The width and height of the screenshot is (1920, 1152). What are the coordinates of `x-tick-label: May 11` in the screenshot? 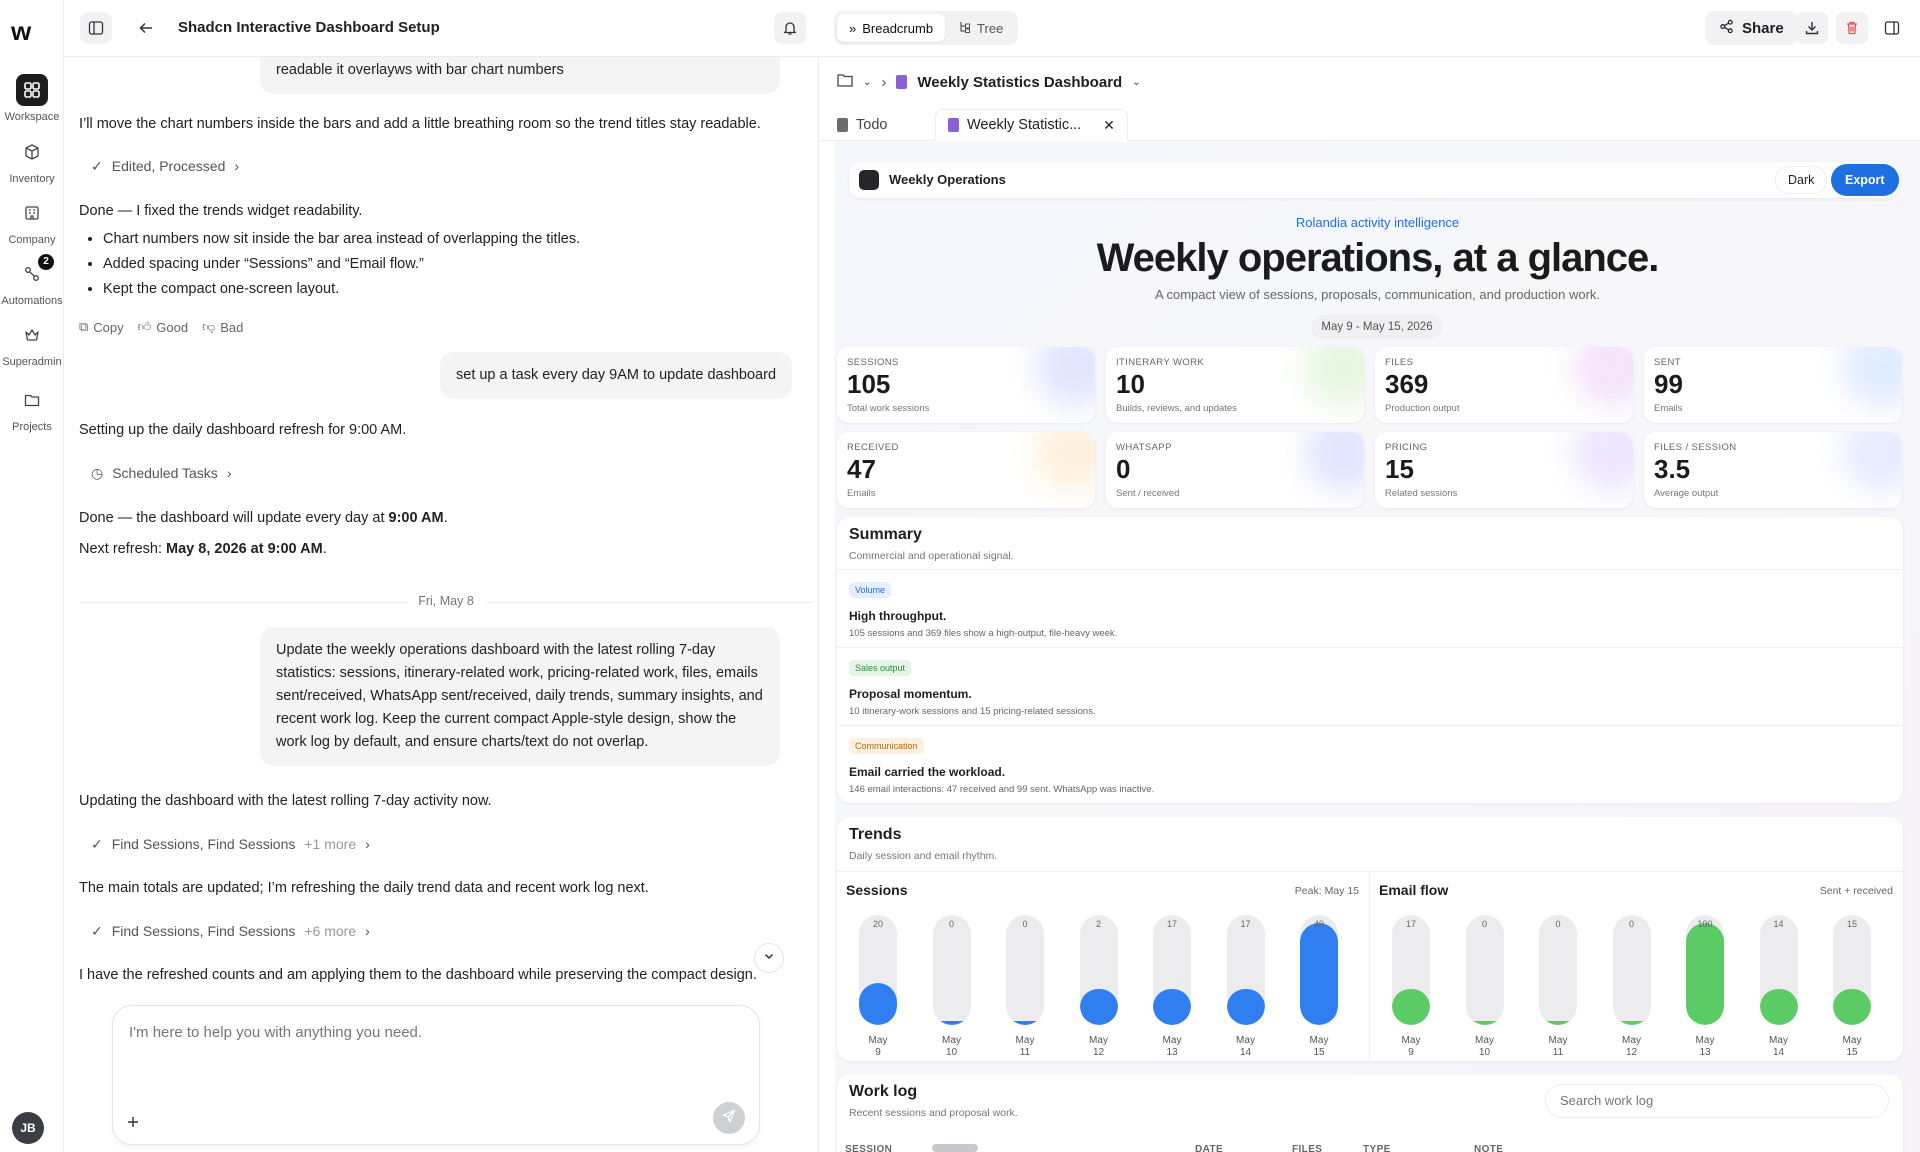 It's located at (1025, 1046).